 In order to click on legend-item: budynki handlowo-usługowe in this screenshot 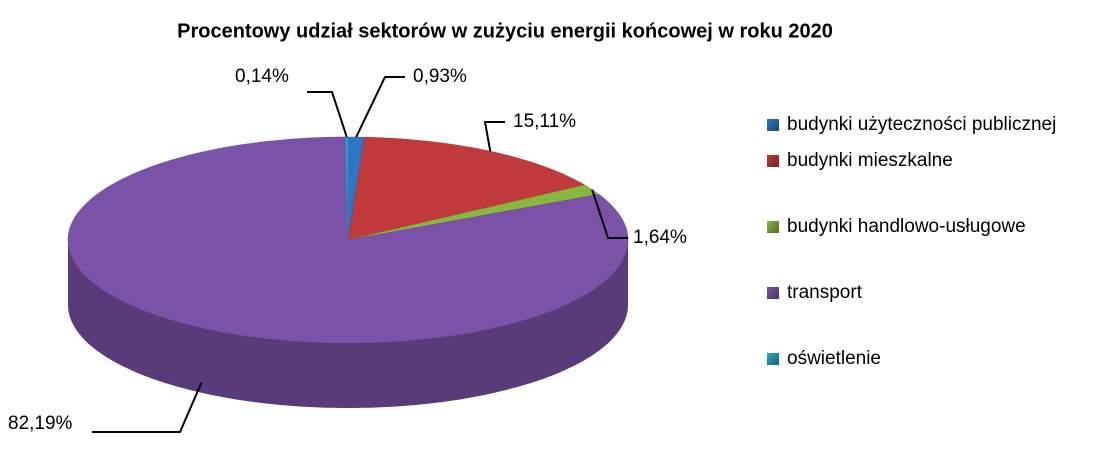, I will do `click(932, 227)`.